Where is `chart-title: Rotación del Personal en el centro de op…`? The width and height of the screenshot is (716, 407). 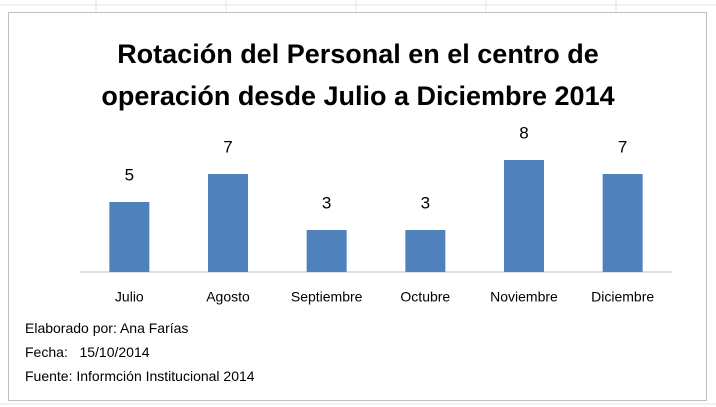
chart-title: Rotación del Personal en el centro de op… is located at coordinates (358, 75).